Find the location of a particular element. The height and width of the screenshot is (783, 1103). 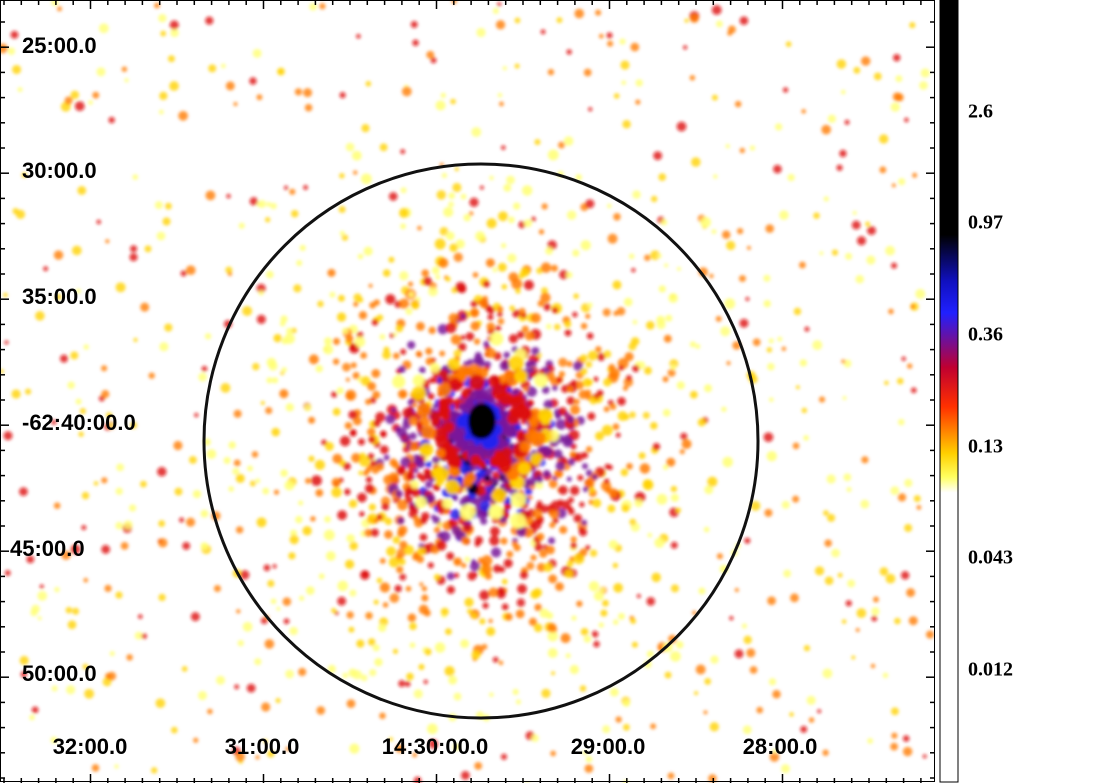

colorbar-label: 0.13 is located at coordinates (985, 447).